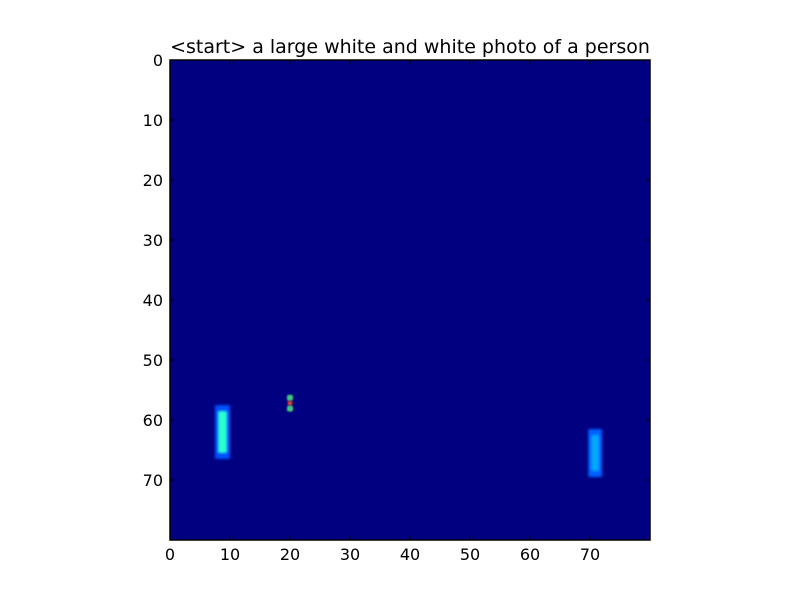 This screenshot has width=800, height=600. What do you see at coordinates (290, 408) in the screenshot?
I see `heatmap-cell-center-dot-bottom` at bounding box center [290, 408].